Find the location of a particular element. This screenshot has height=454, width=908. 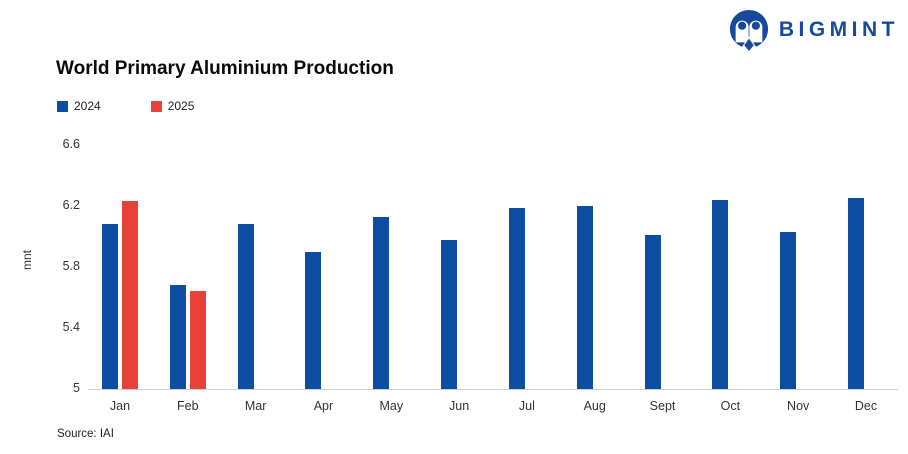

bar-2024-sept is located at coordinates (652, 311).